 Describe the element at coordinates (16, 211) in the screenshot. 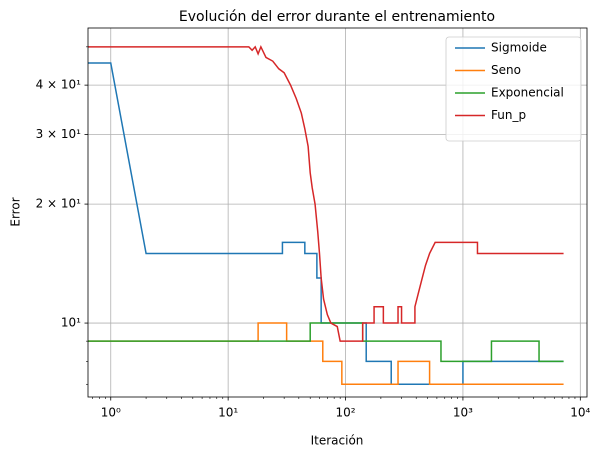

I see `y-axis-label: Error` at that location.